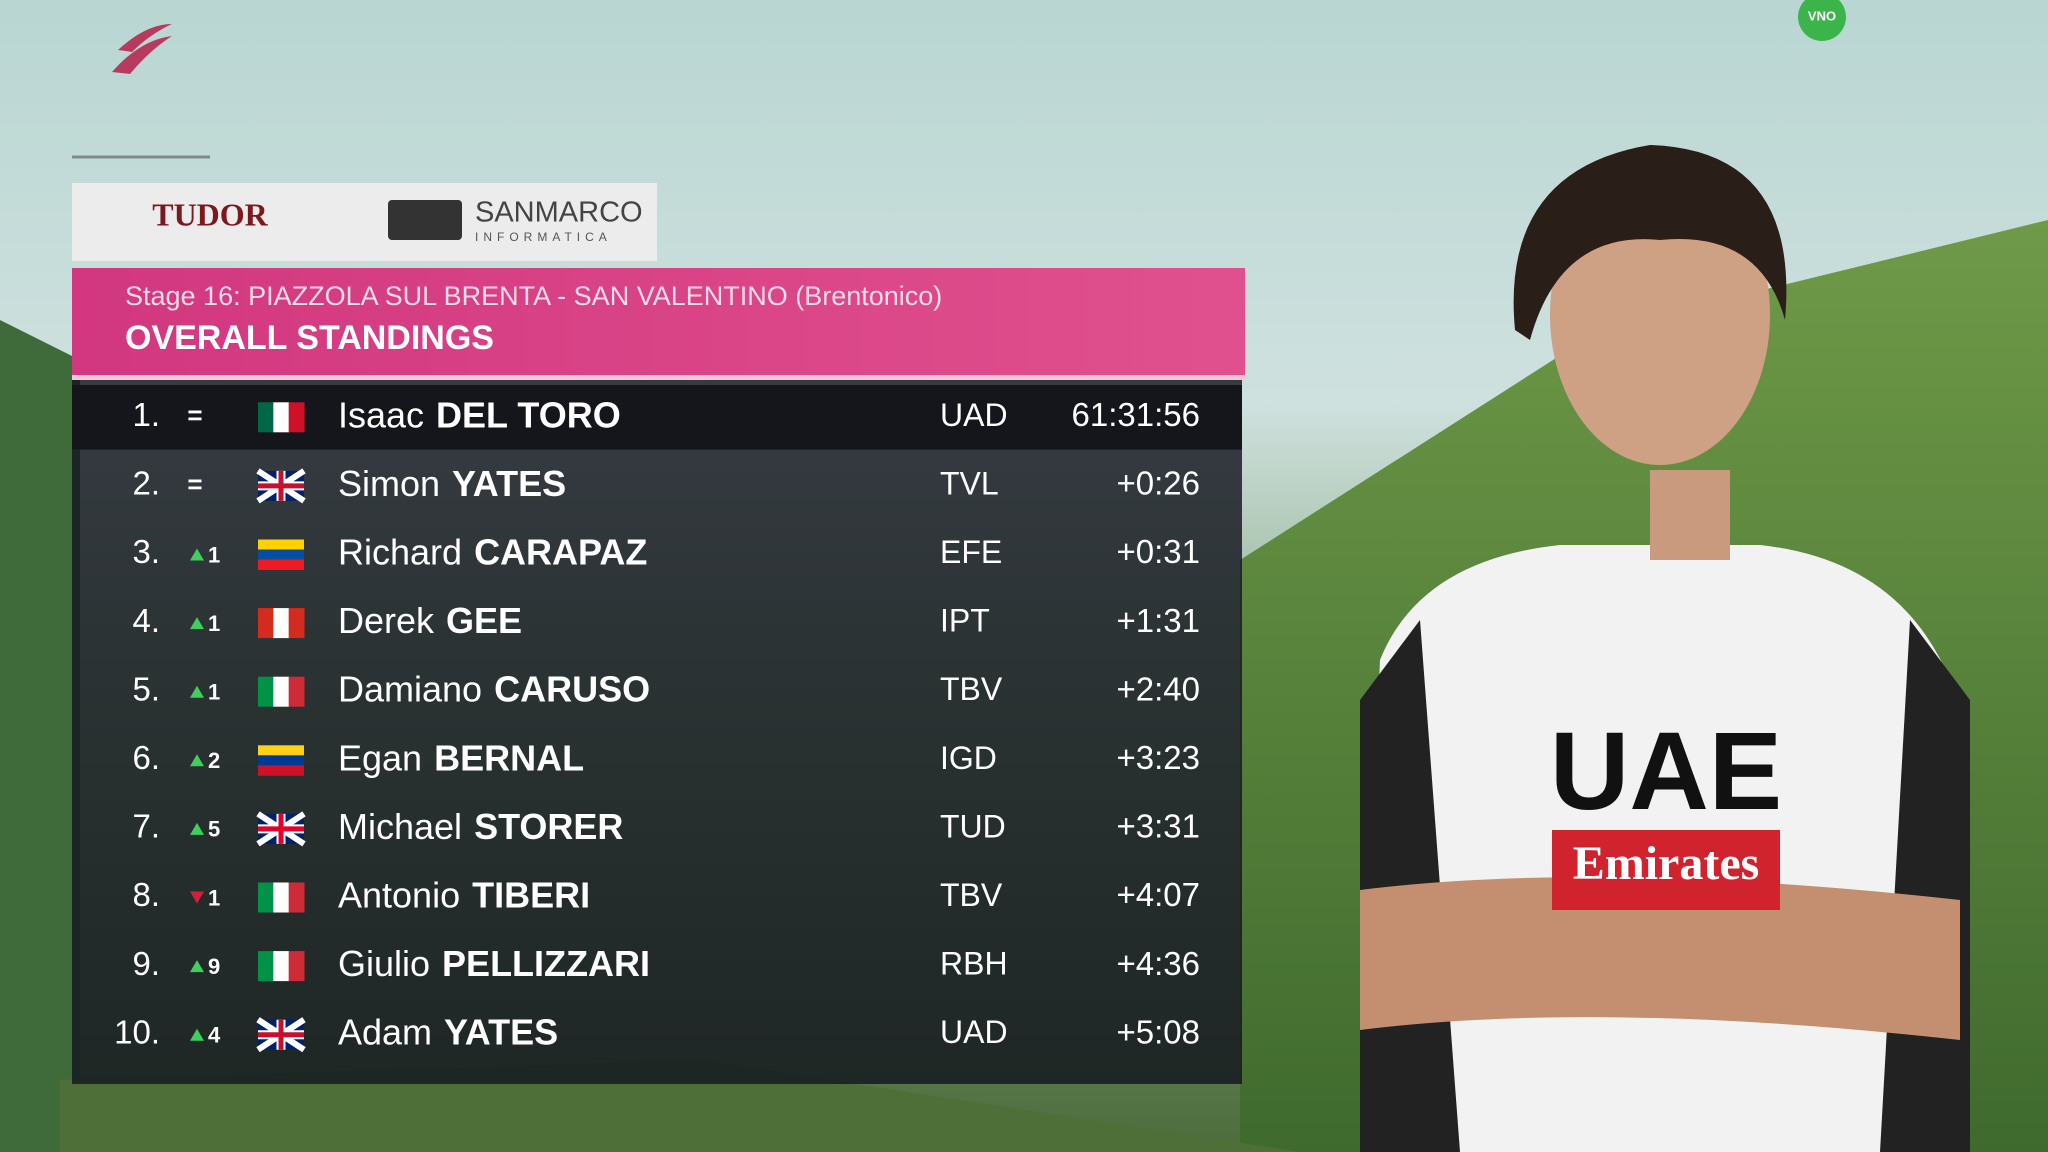 Image resolution: width=2048 pixels, height=1152 pixels. I want to click on row-highlight, so click(657, 417).